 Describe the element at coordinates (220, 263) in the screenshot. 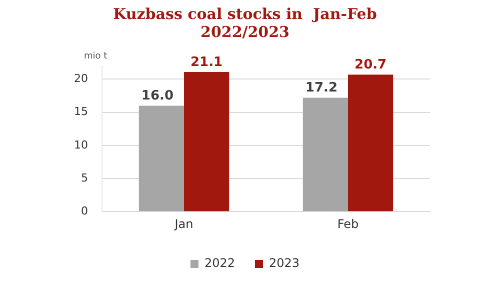

I see `legend-label: 2022` at that location.